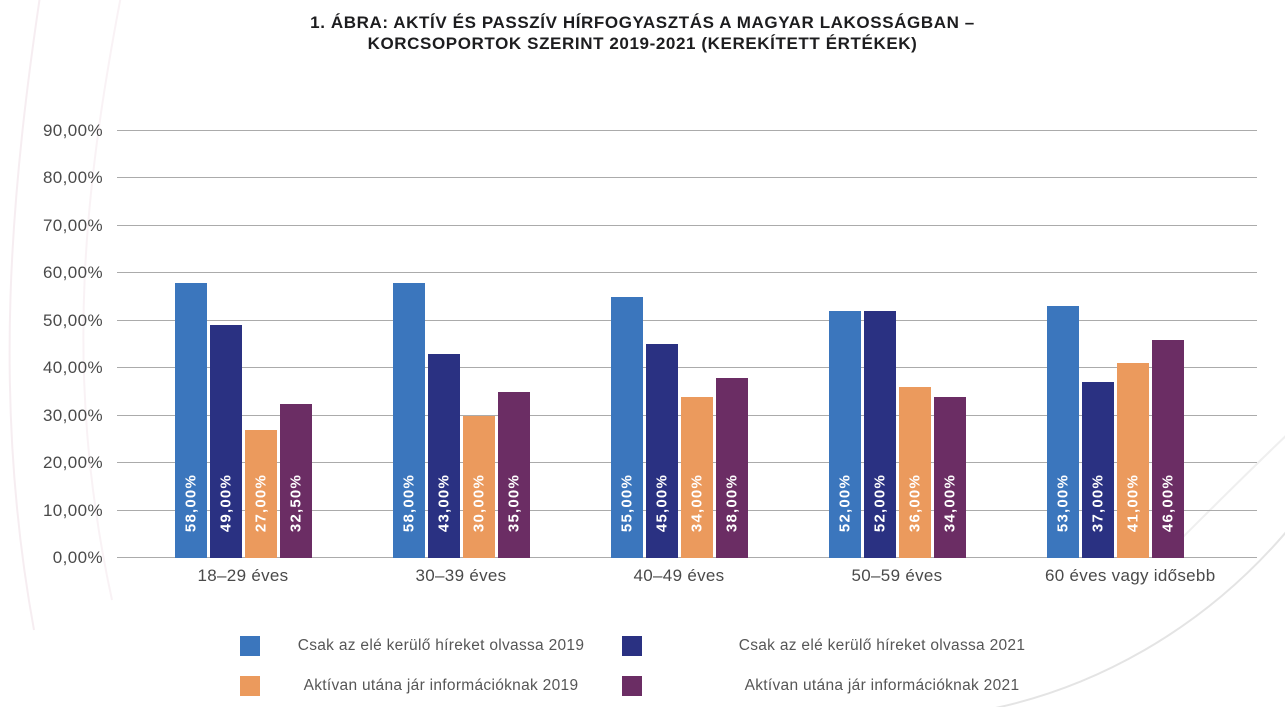  Describe the element at coordinates (77, 557) in the screenshot. I see `y-axis-tick-label: 0,00%` at that location.